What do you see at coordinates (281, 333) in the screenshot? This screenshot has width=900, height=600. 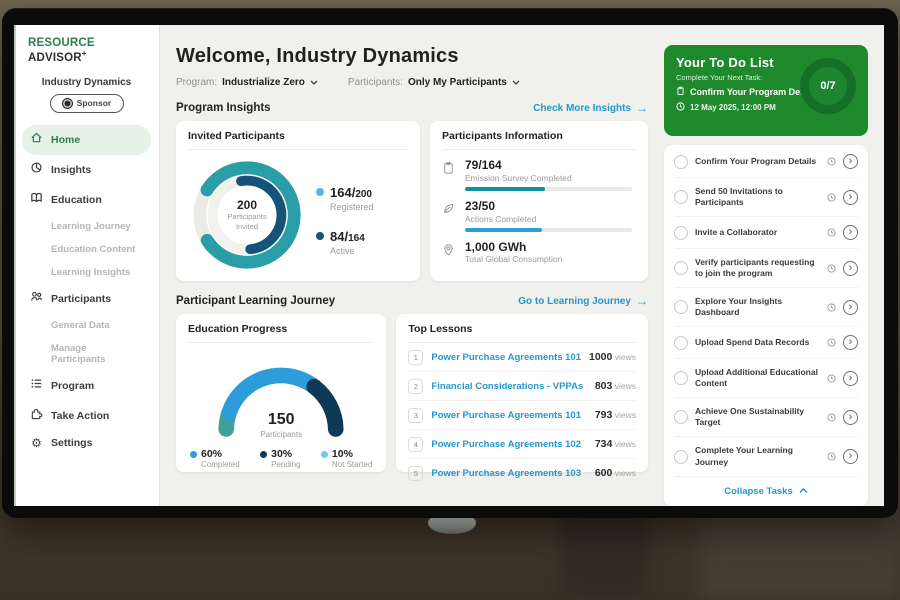 I see `card-title: Education Progress` at bounding box center [281, 333].